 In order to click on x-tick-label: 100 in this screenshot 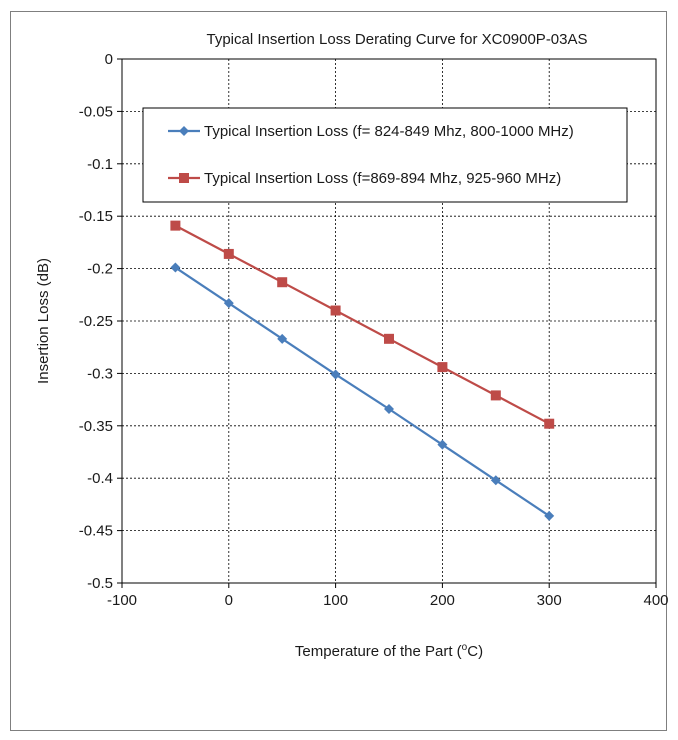, I will do `click(335, 600)`.